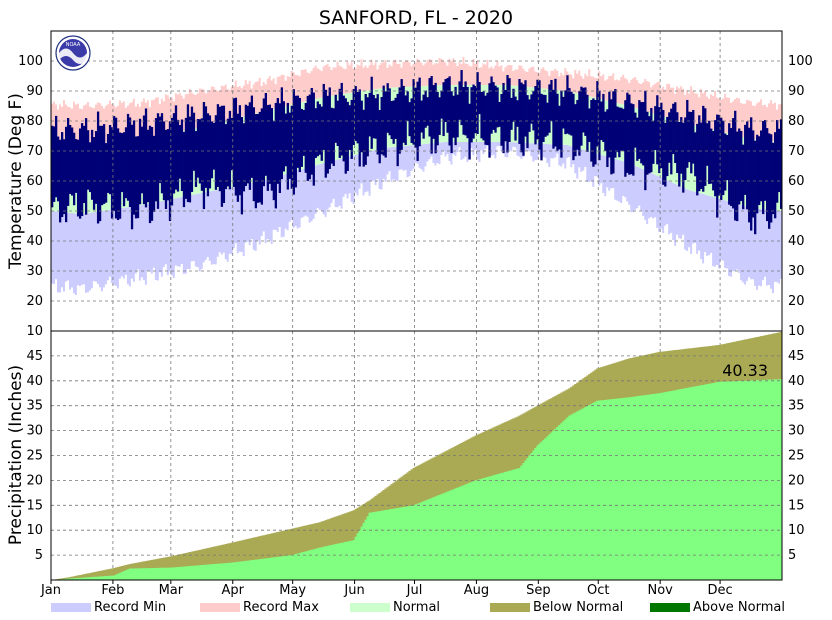 This screenshot has height=620, width=832. What do you see at coordinates (34, 91) in the screenshot?
I see `temperature-tick-label-left: 90` at bounding box center [34, 91].